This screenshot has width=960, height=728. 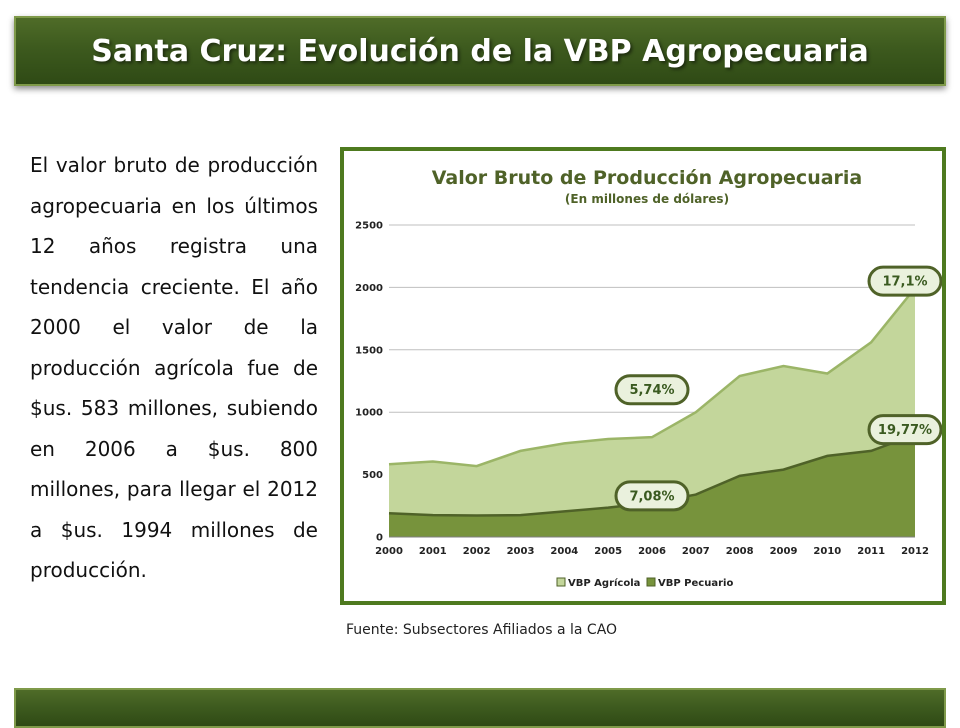 I want to click on y-tick-label: 1500, so click(x=369, y=350).